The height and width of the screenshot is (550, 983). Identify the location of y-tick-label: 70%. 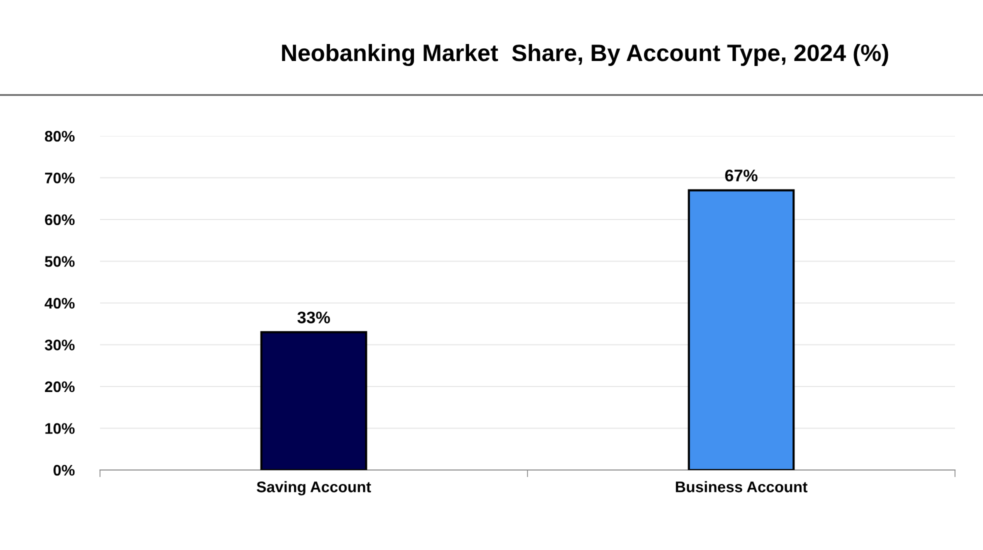
(60, 178).